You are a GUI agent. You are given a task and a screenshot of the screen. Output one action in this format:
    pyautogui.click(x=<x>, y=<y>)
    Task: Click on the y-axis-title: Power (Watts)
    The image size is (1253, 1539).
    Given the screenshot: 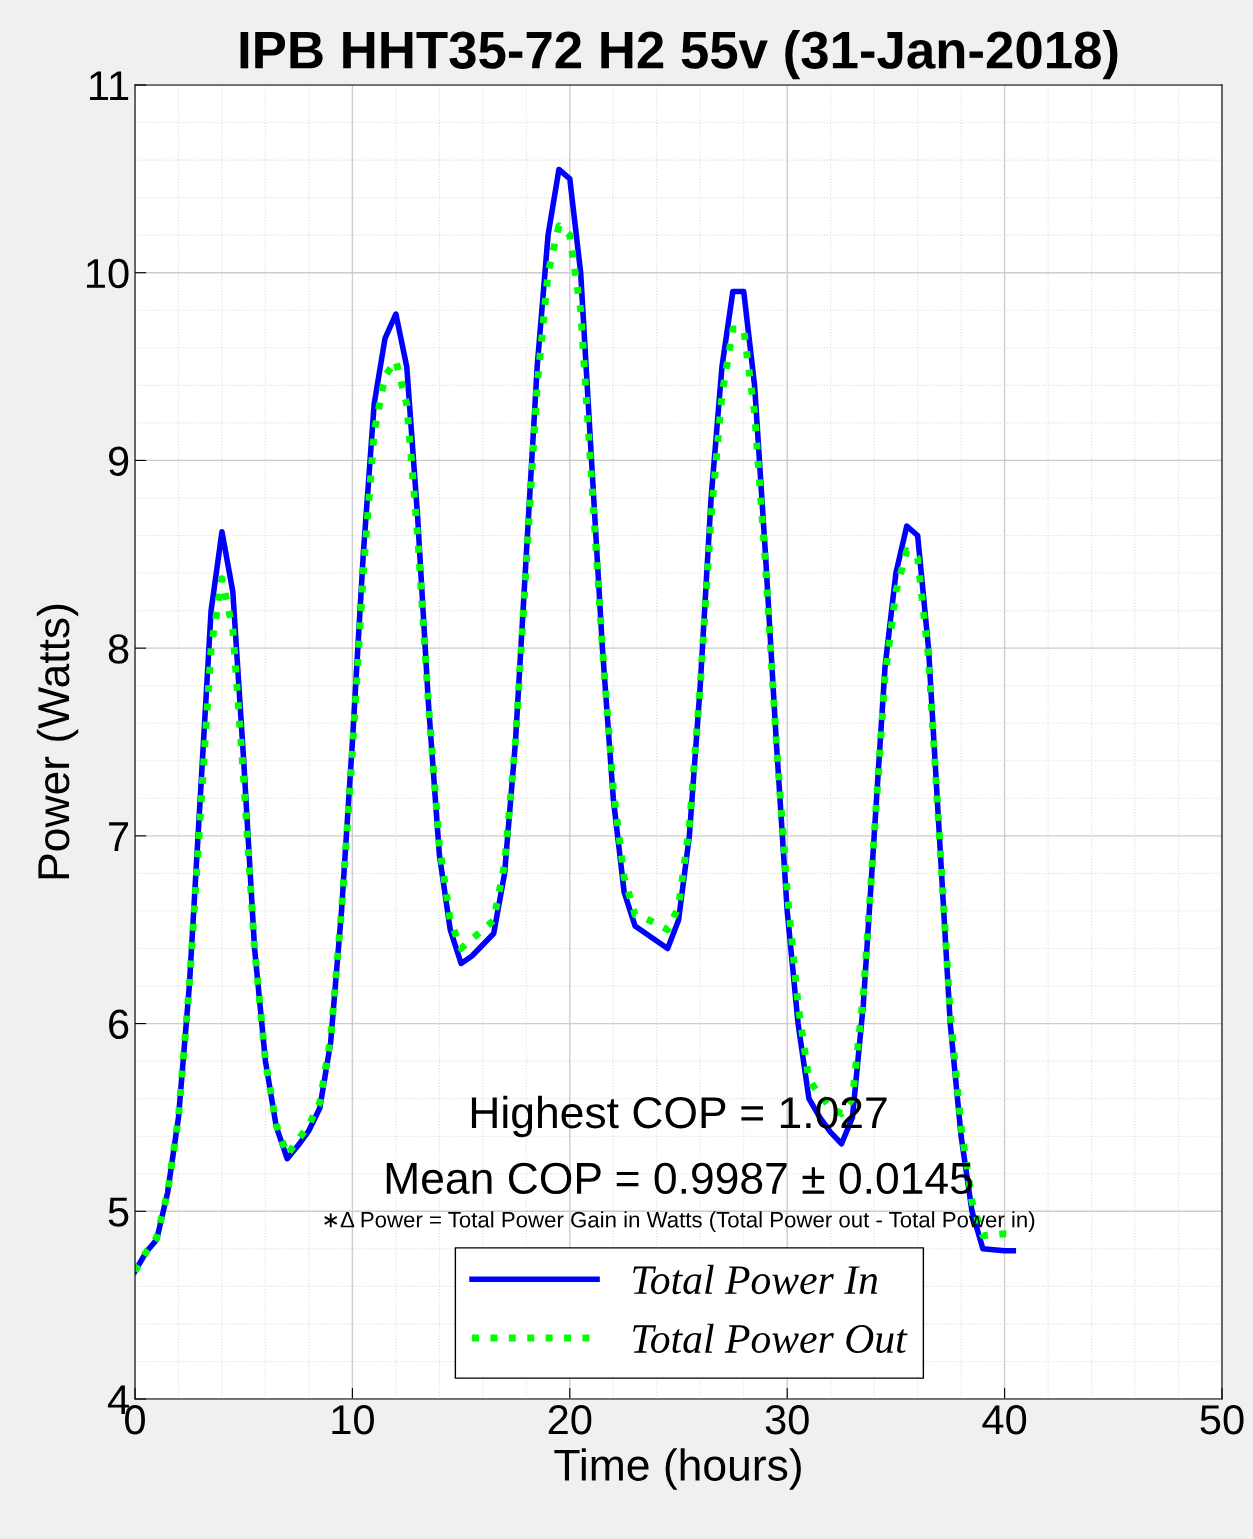 What is the action you would take?
    pyautogui.click(x=57, y=741)
    